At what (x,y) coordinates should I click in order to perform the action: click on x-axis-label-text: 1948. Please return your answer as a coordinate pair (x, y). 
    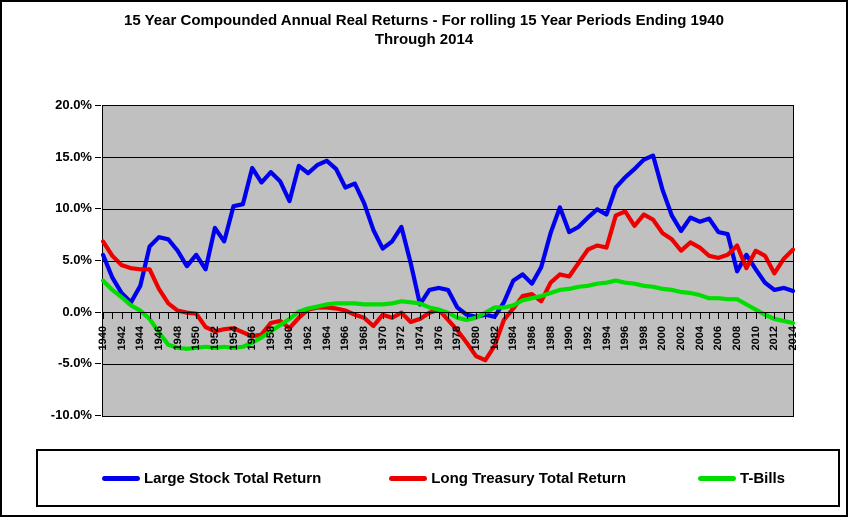
    Looking at the image, I should click on (177, 338).